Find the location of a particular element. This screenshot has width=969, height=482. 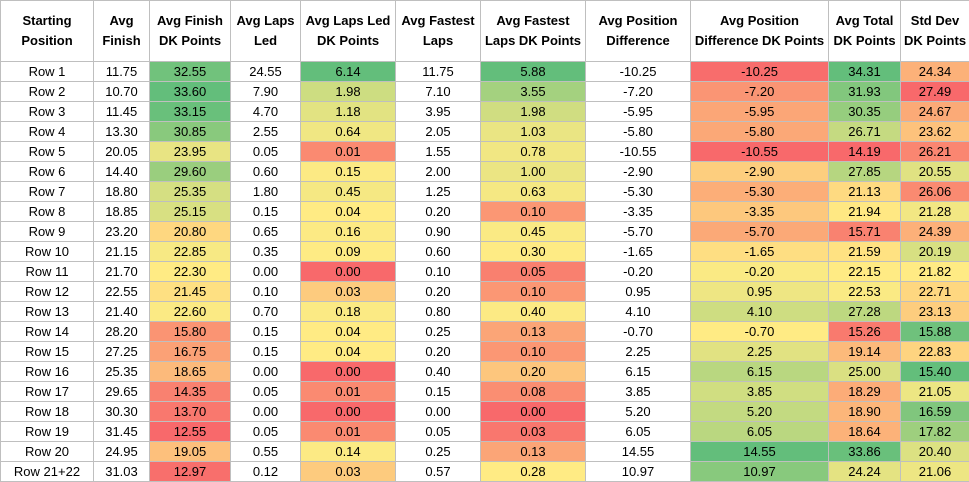

cell: 20.80 is located at coordinates (190, 232).